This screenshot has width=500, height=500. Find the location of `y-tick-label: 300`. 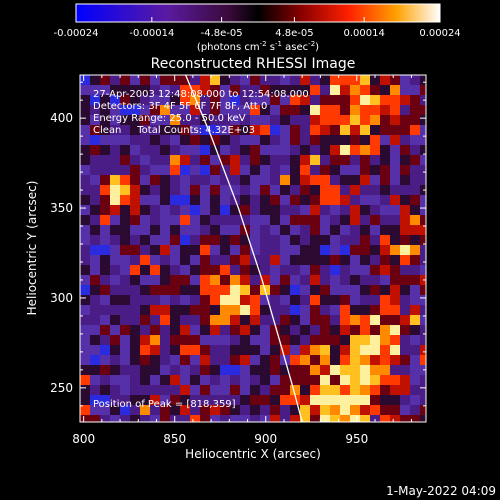

y-tick-label: 300 is located at coordinates (61, 298).